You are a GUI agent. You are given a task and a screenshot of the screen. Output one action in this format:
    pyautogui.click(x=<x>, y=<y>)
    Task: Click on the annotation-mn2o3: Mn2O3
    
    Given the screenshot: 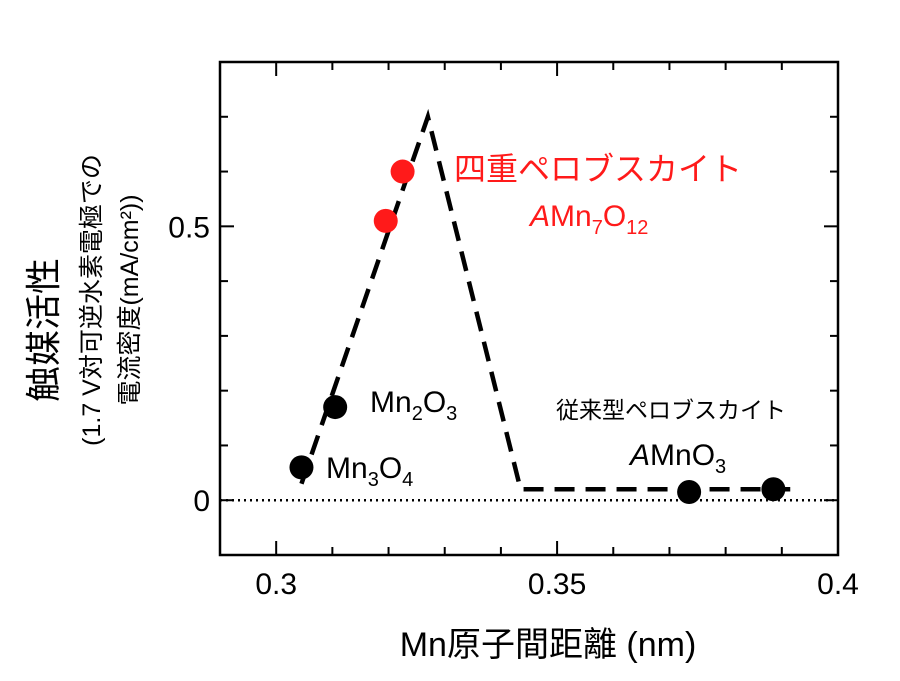 What is the action you would take?
    pyautogui.click(x=413, y=405)
    